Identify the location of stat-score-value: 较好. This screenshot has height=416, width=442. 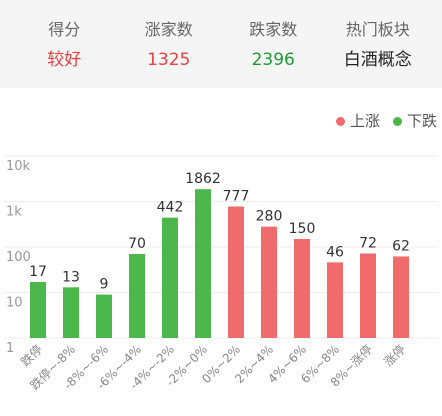
(64, 60).